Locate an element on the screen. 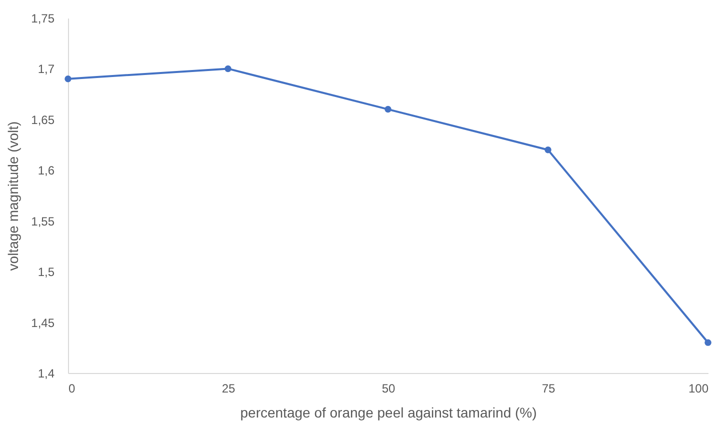  y-tick-label: 1,45 is located at coordinates (43, 323).